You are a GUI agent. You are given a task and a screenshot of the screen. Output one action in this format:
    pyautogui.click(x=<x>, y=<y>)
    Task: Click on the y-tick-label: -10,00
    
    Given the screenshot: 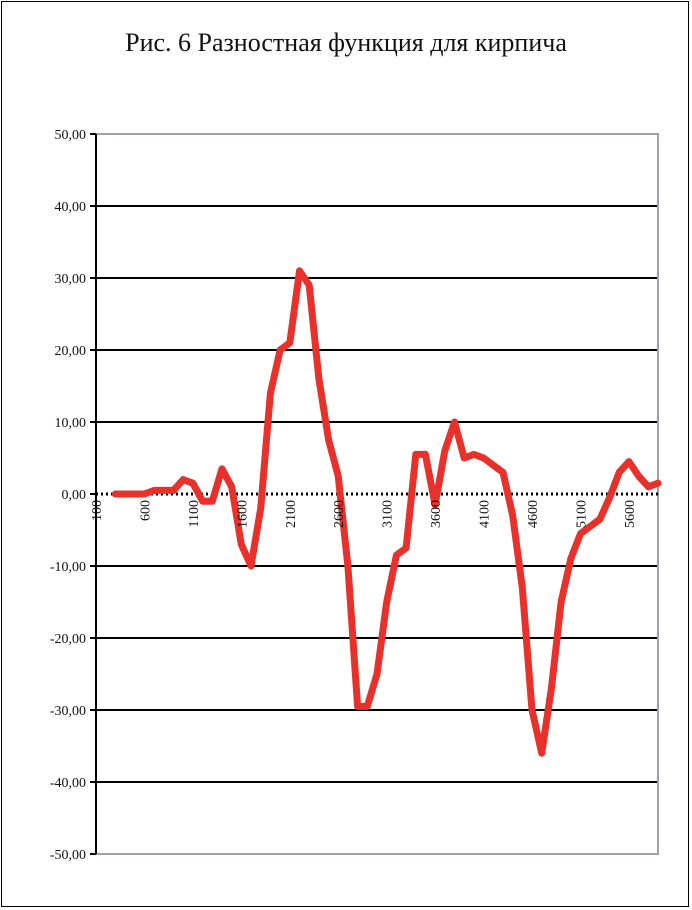 What is the action you would take?
    pyautogui.click(x=68, y=567)
    